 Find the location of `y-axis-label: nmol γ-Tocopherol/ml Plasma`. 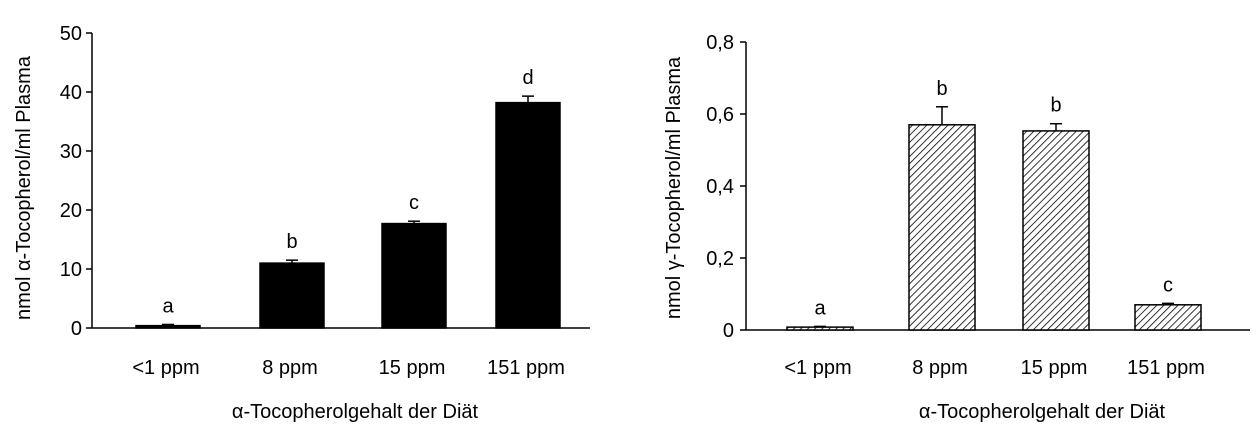

y-axis-label: nmol γ-Tocopherol/ml Plasma is located at coordinates (674, 187).